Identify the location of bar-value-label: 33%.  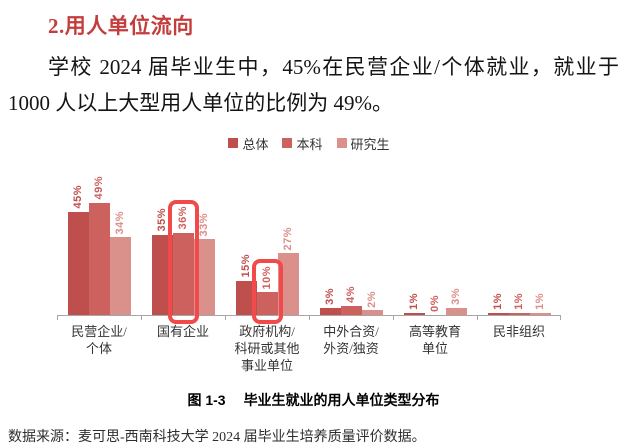
(204, 224).